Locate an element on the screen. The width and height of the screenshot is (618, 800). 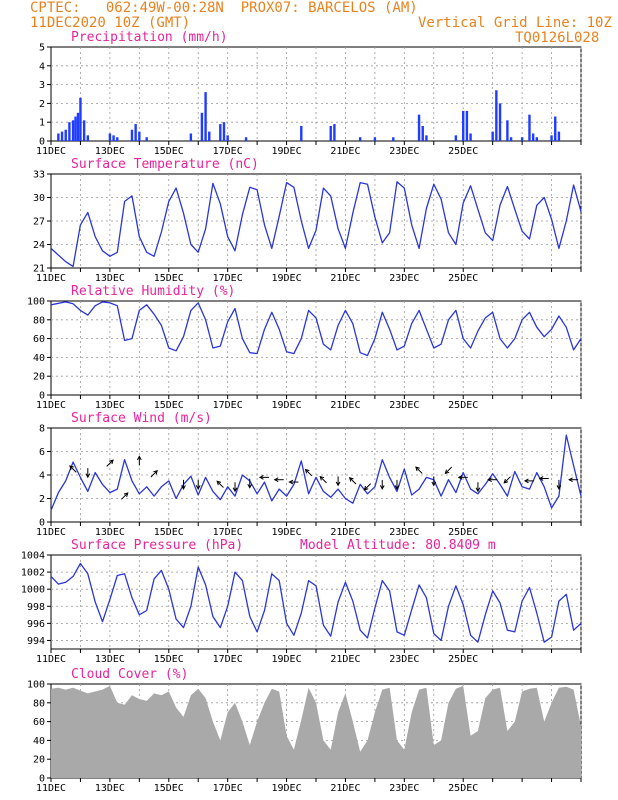
cloud-xtick-label: 25DEC is located at coordinates (463, 788).